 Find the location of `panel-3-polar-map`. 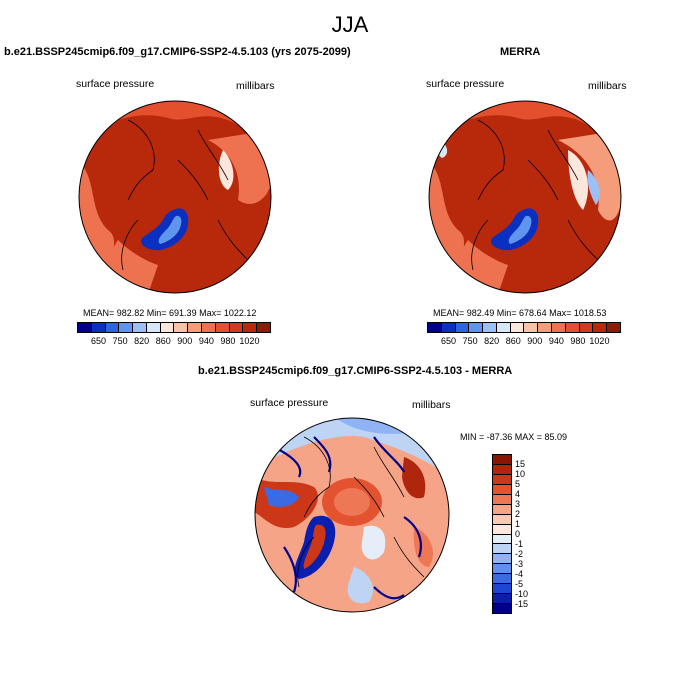

panel-3-polar-map is located at coordinates (352, 515).